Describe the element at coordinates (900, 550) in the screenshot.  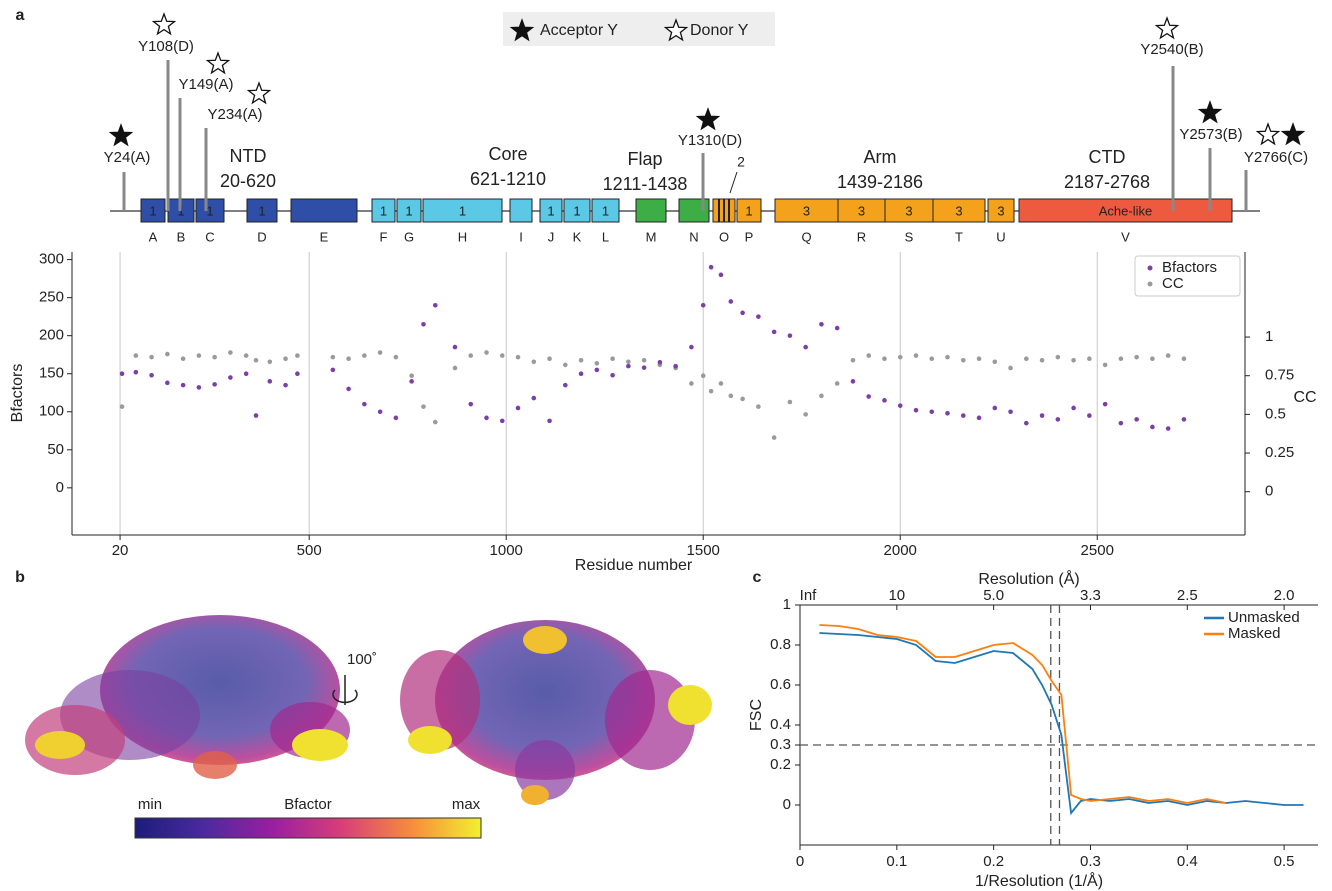
I see `x-tick-label: 2000` at that location.